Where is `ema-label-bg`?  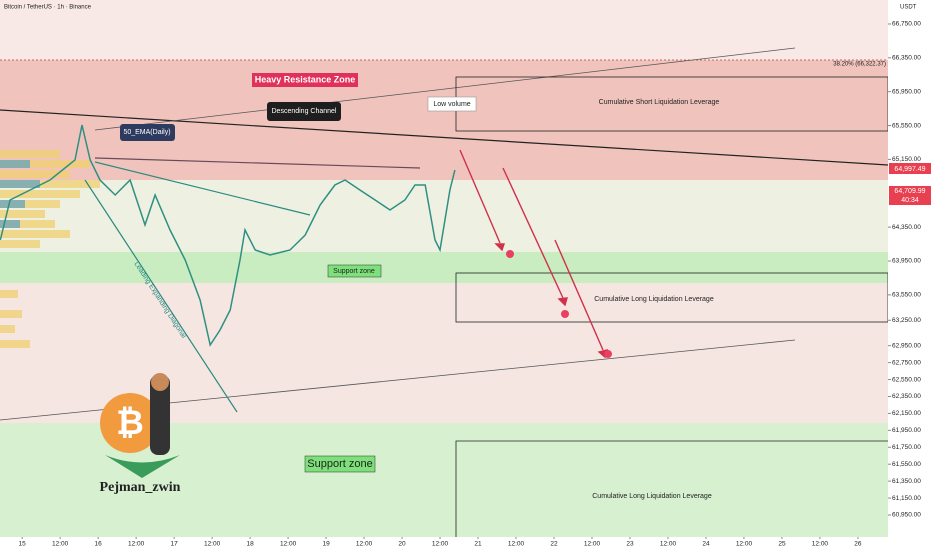 ema-label-bg is located at coordinates (147, 132).